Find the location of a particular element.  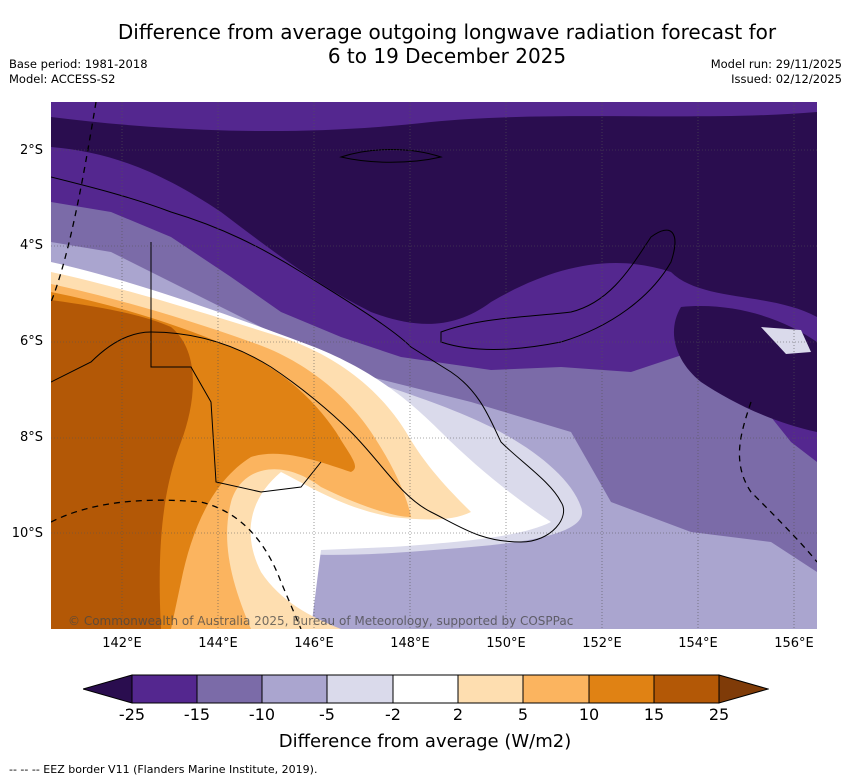

colorbar-tick: -5 is located at coordinates (327, 714).